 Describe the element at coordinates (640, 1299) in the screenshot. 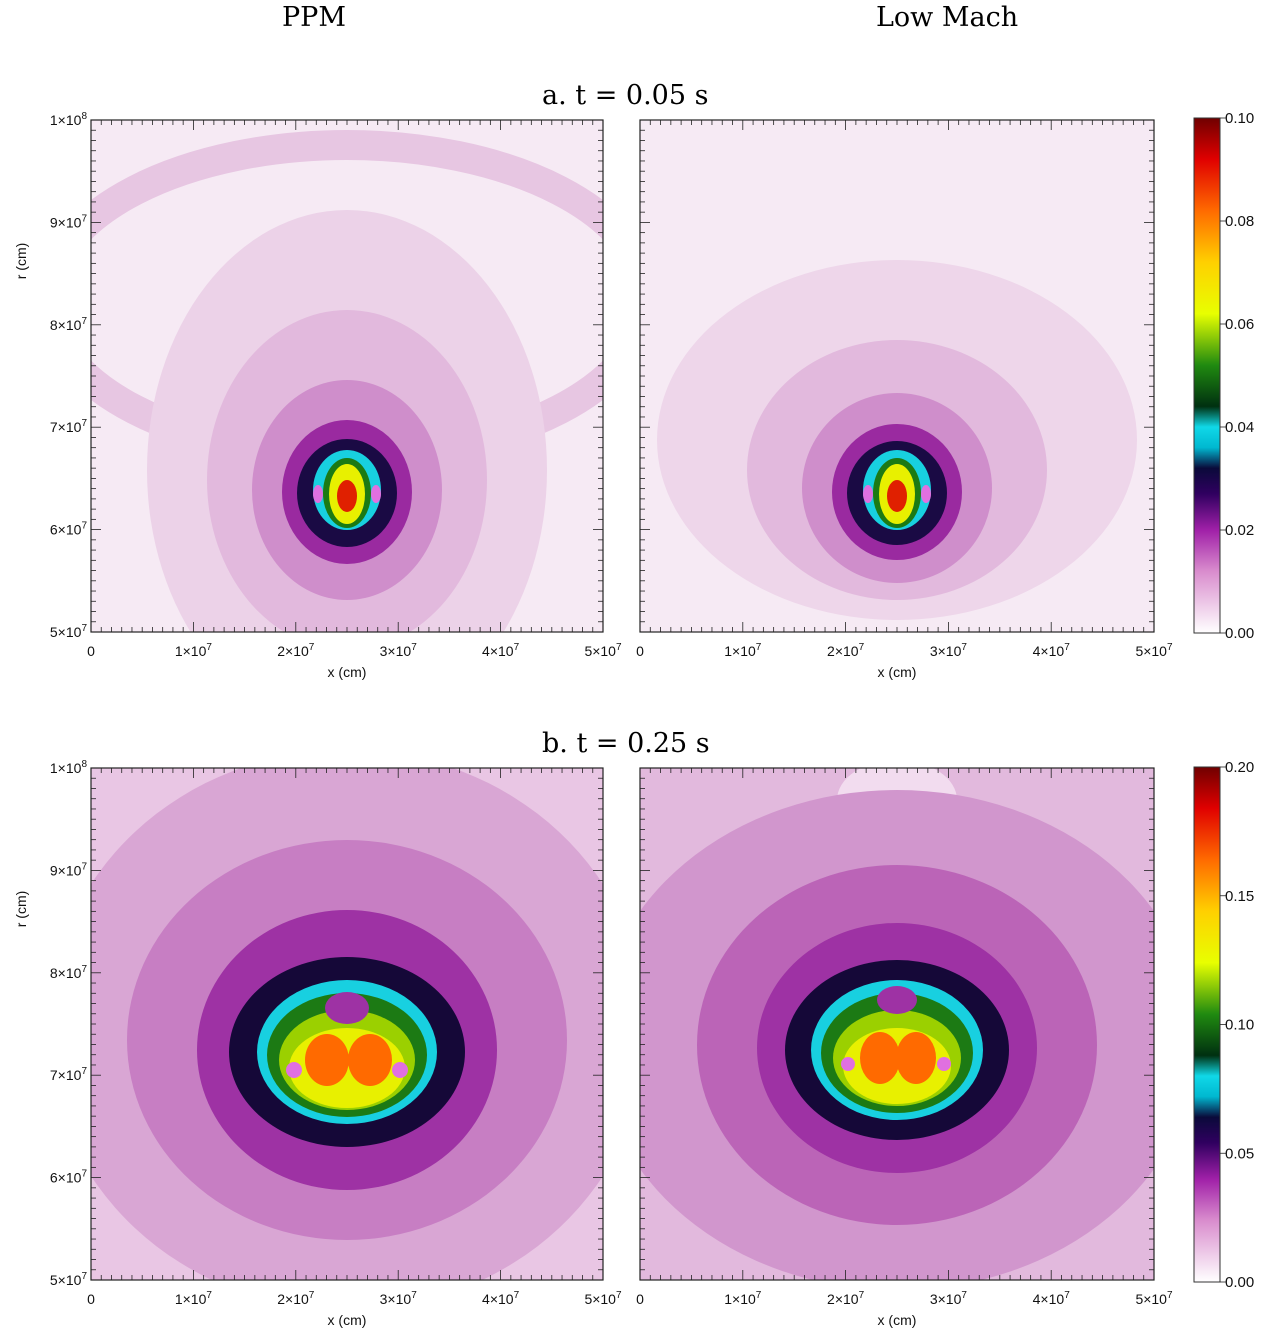

I see `x-tick-label-b-low-mach-0: 0` at that location.